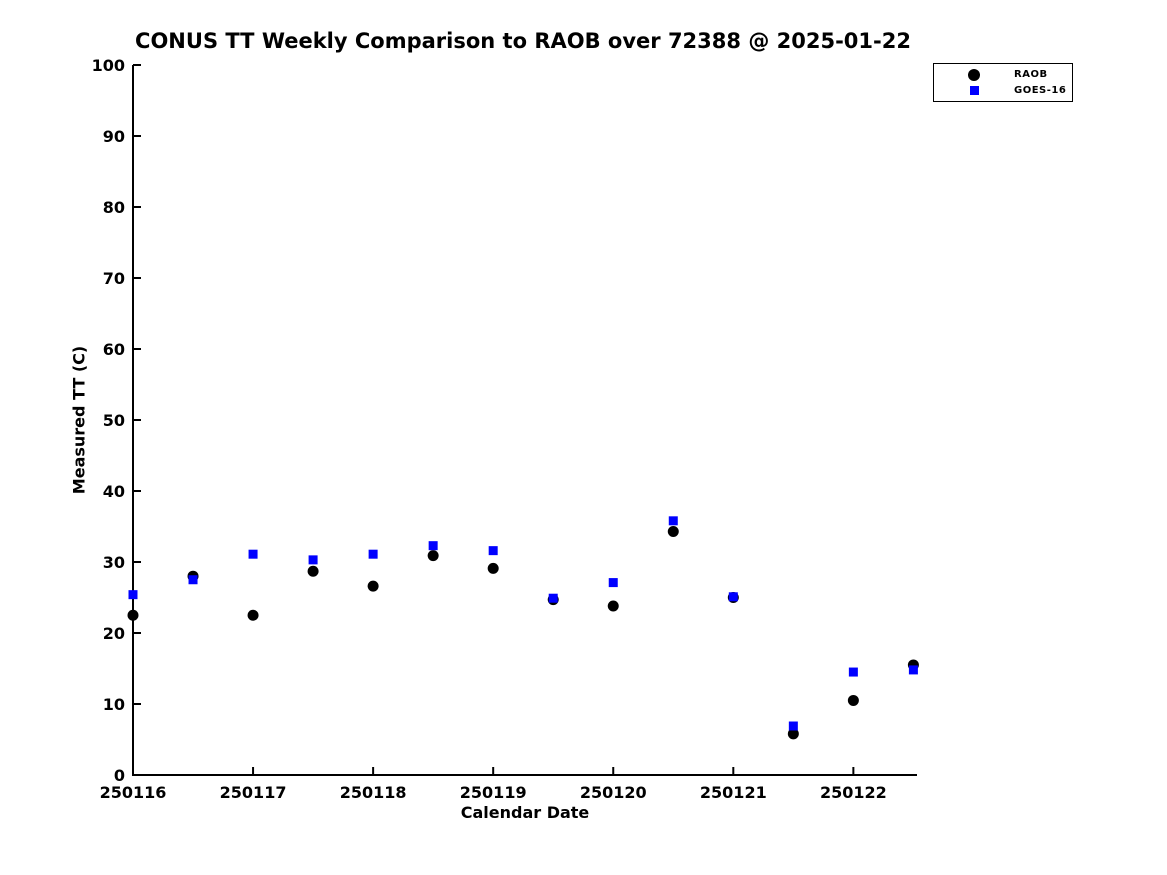  Describe the element at coordinates (253, 792) in the screenshot. I see `x-tick-label: 250117` at that location.